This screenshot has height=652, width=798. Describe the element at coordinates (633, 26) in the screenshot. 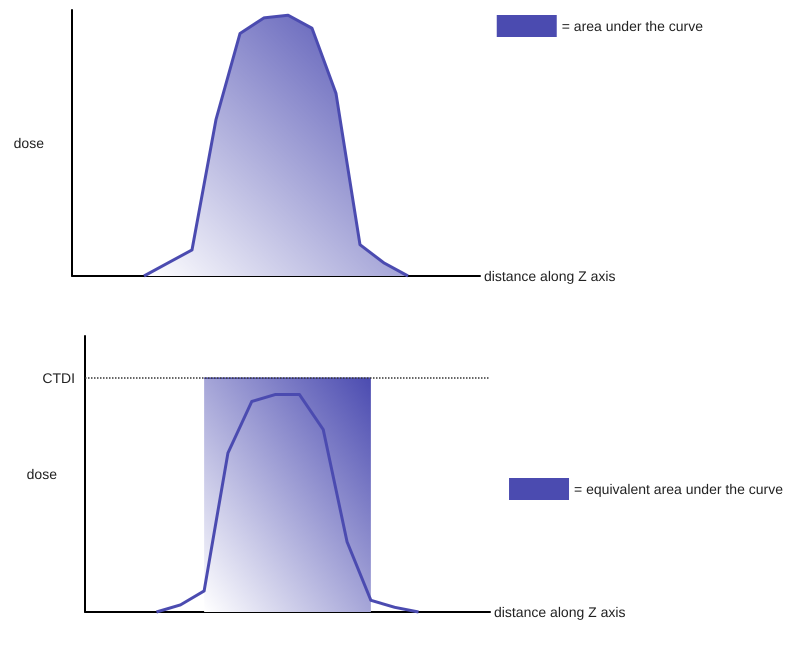

I see `legend-label: = area under the curve` at that location.